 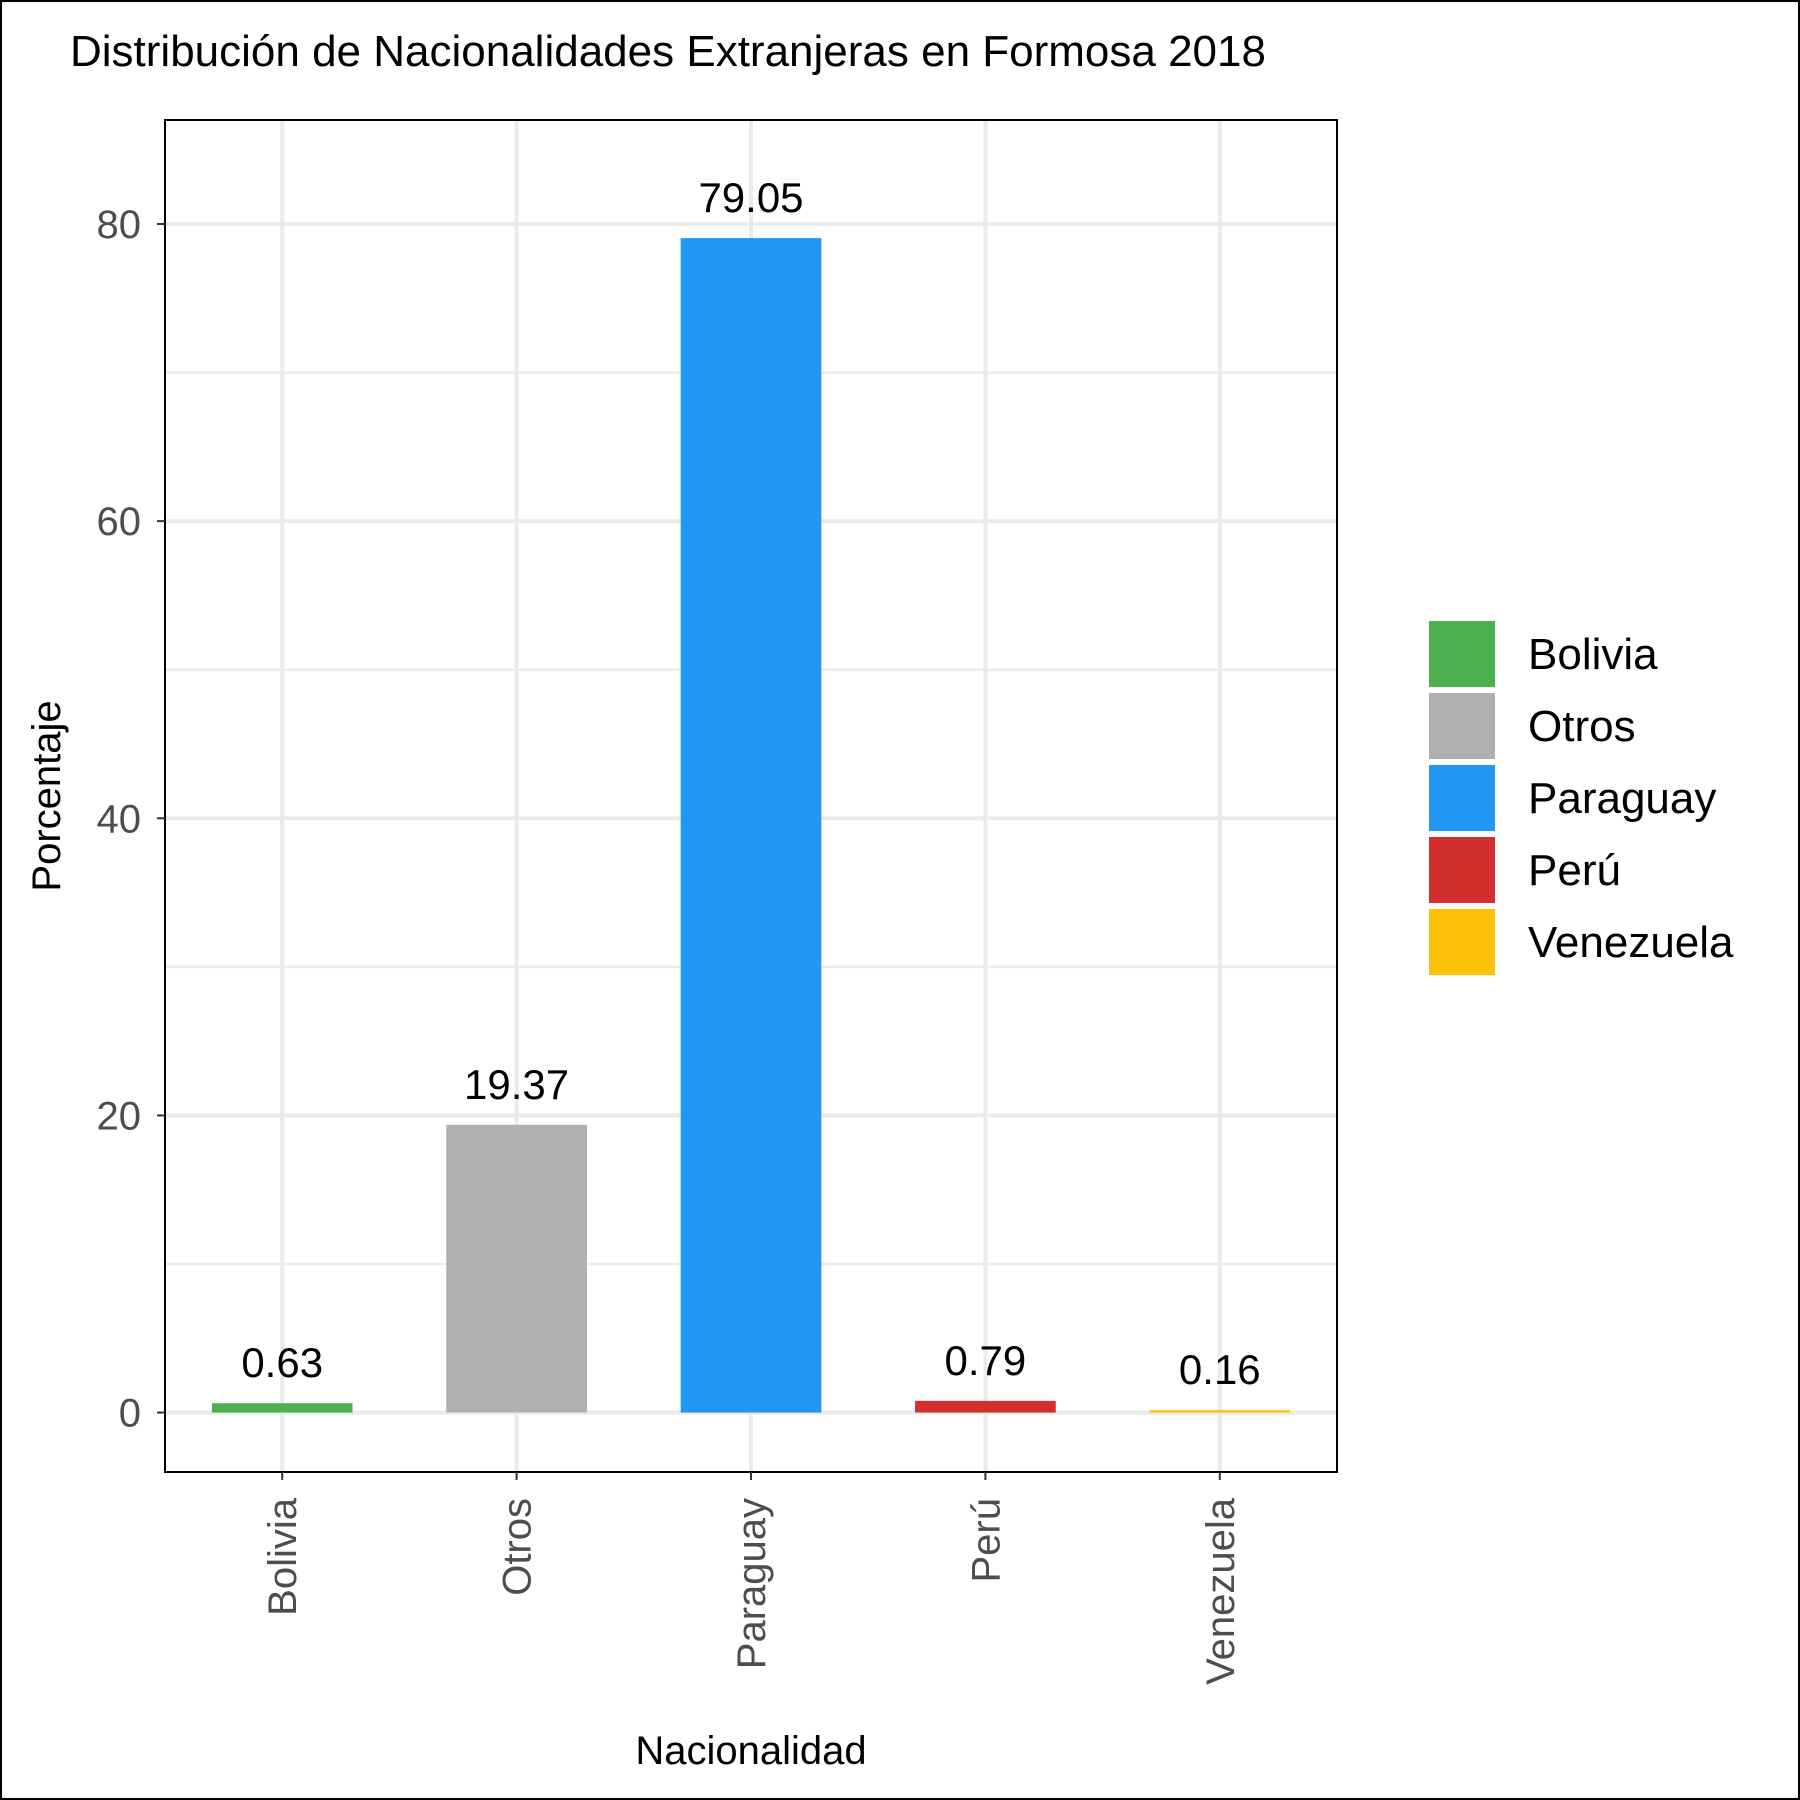 What do you see at coordinates (516, 1084) in the screenshot?
I see `data-label: 19.37` at bounding box center [516, 1084].